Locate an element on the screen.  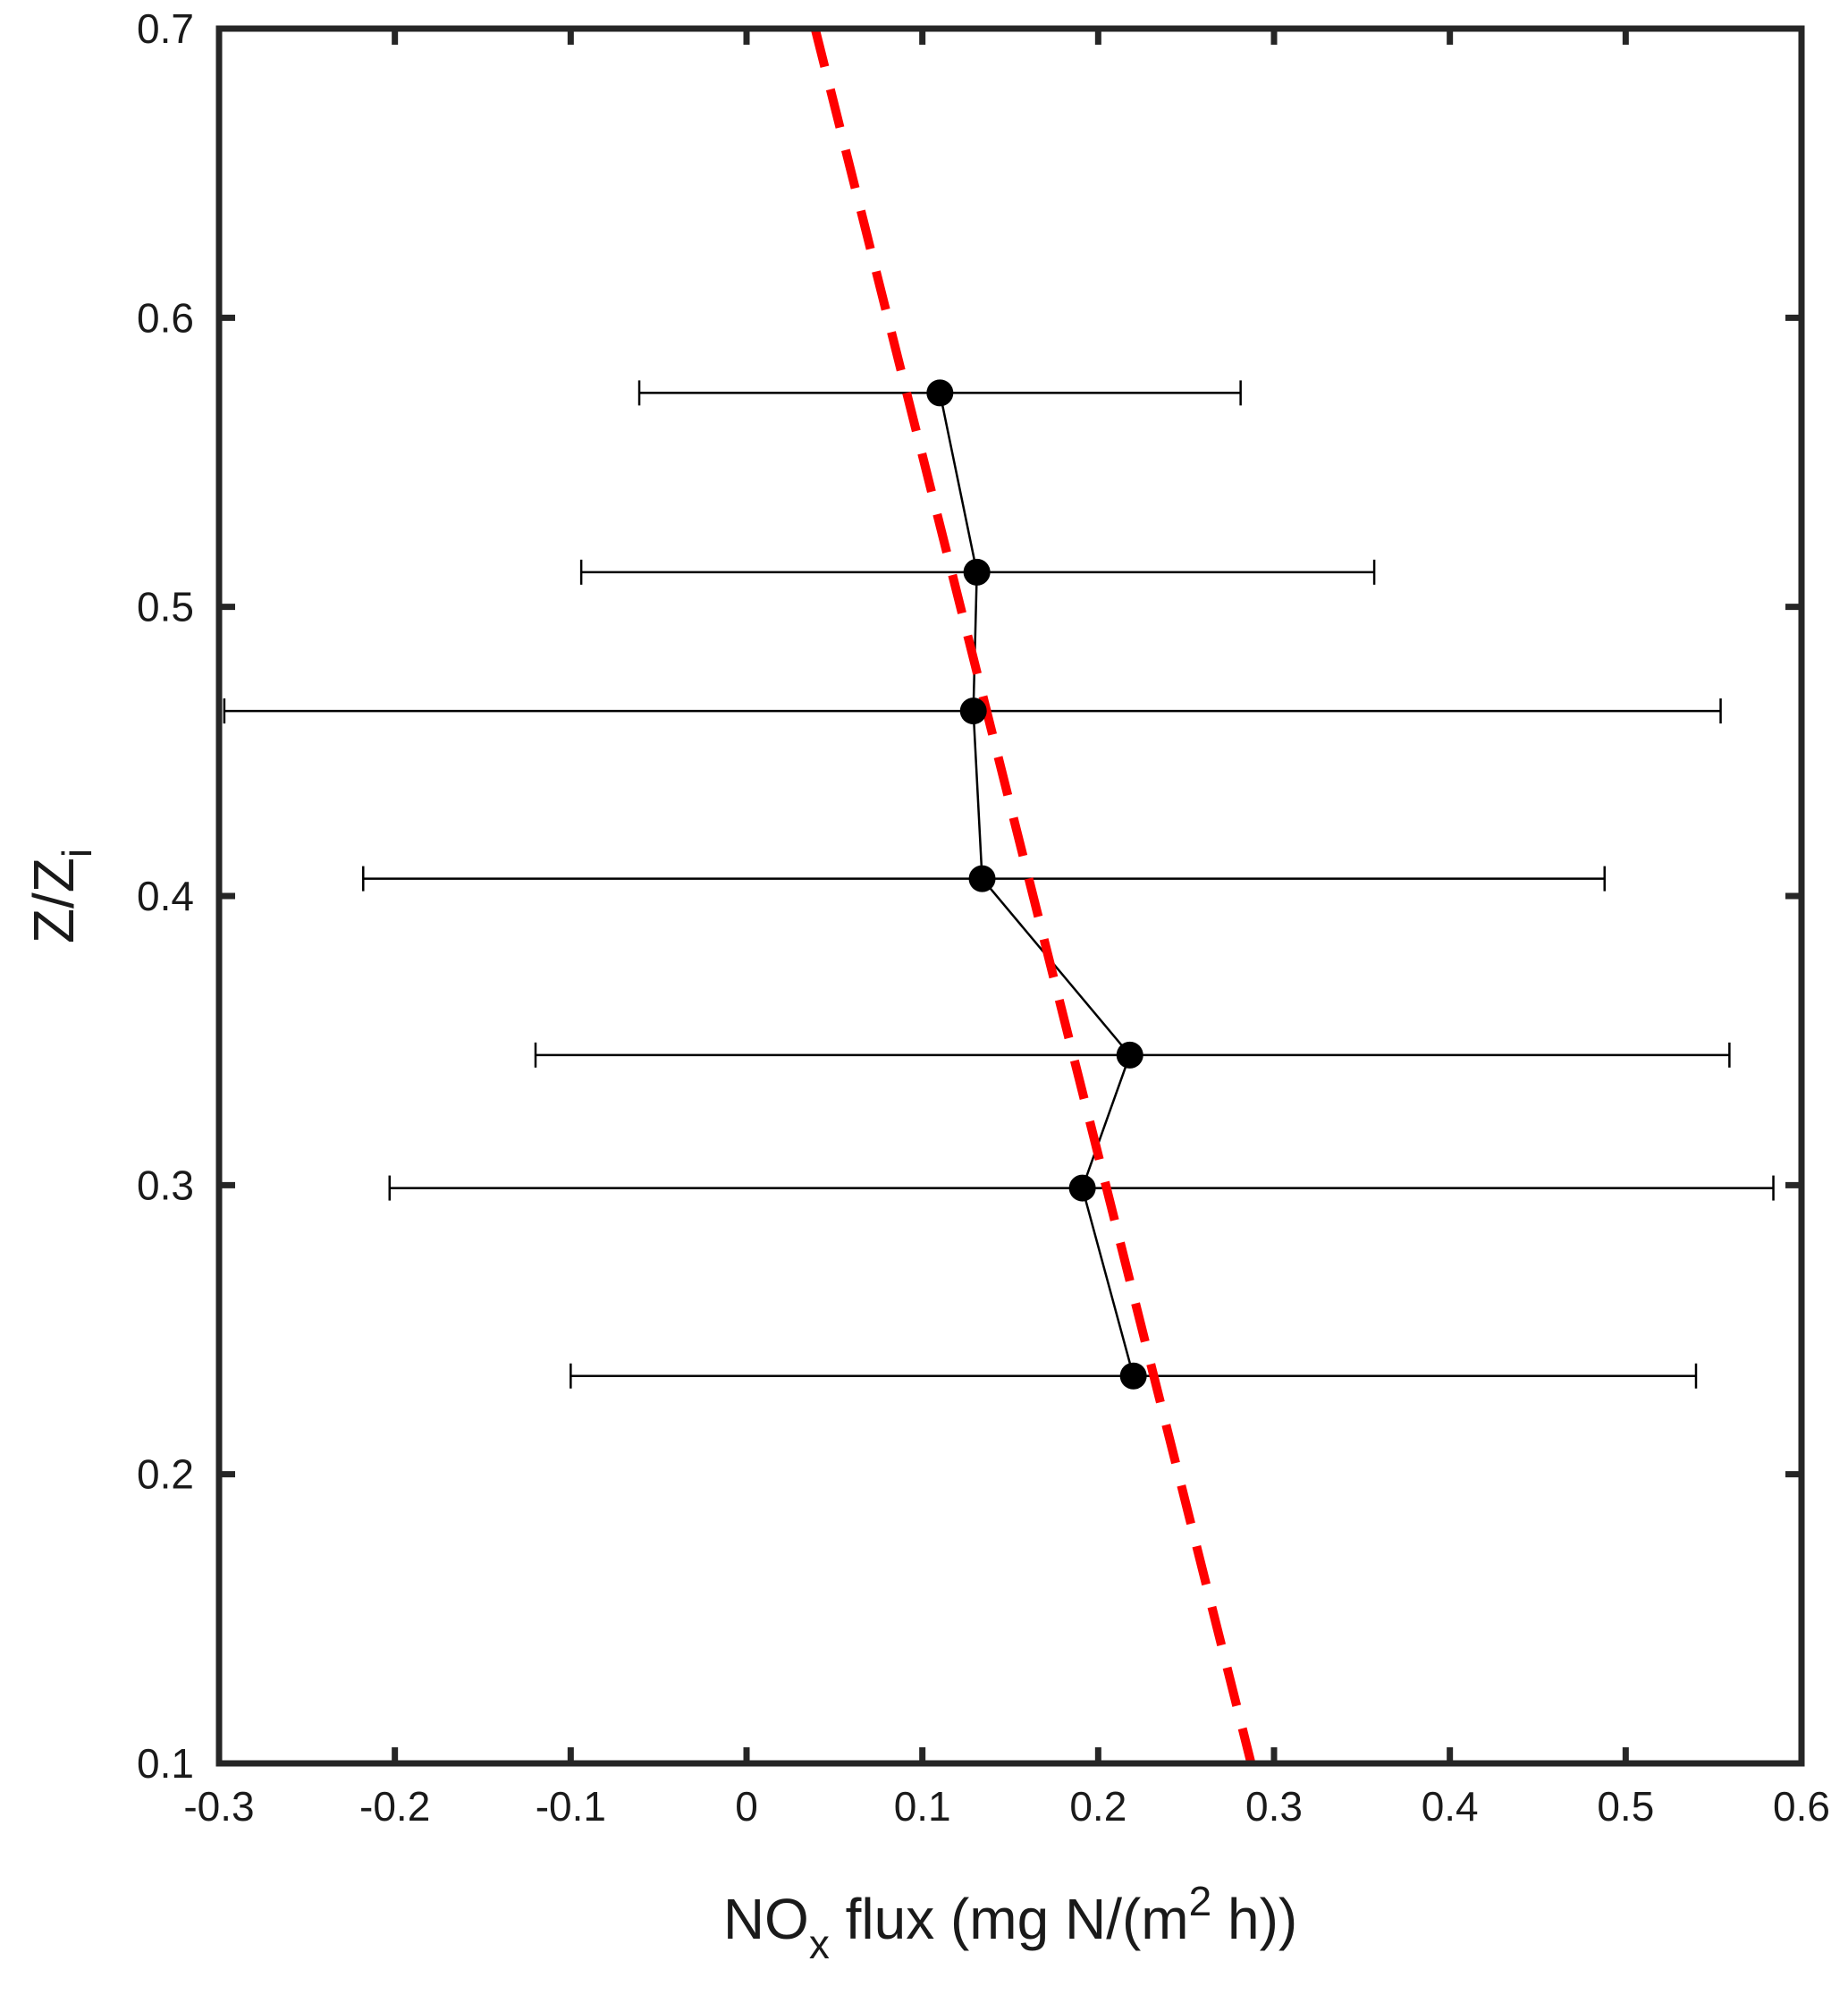
x-tick-labels: -0.3 -0.2 -0.1 0 0.1 0.2 0.3 0.4 0.5 0.6 is located at coordinates (1006, 1807).